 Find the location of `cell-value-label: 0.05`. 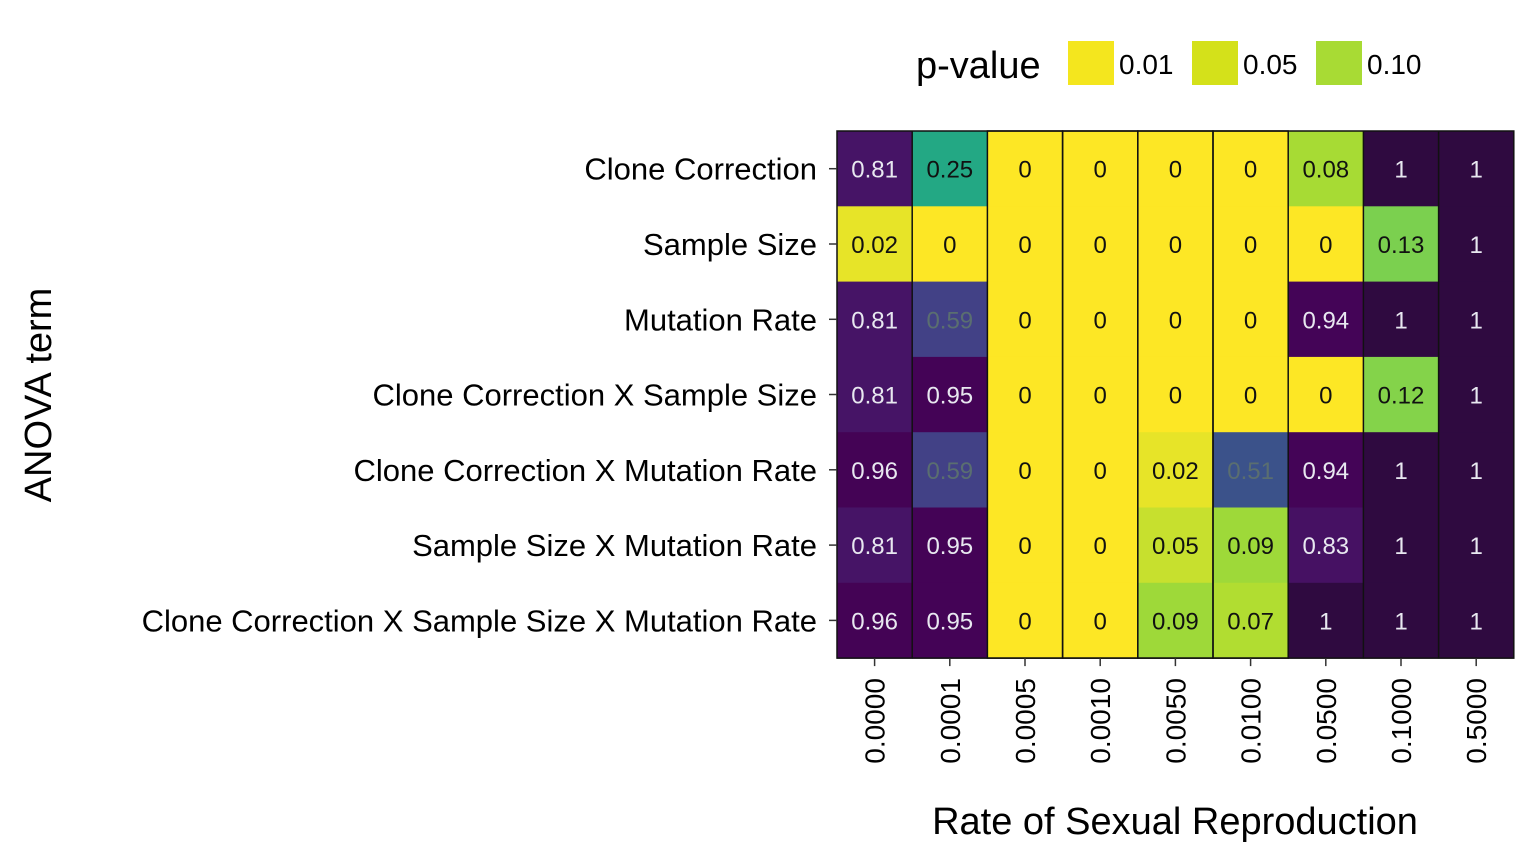

cell-value-label: 0.05 is located at coordinates (1175, 546).